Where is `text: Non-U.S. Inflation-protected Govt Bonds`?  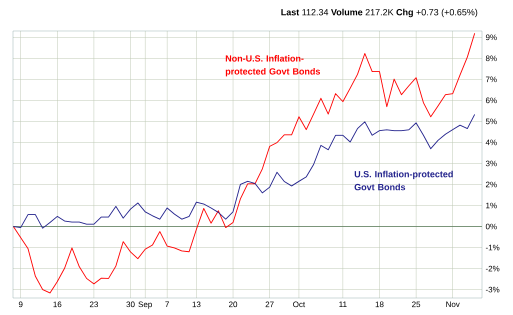
text: Non-U.S. Inflation-protected Govt Bonds is located at coordinates (273, 65).